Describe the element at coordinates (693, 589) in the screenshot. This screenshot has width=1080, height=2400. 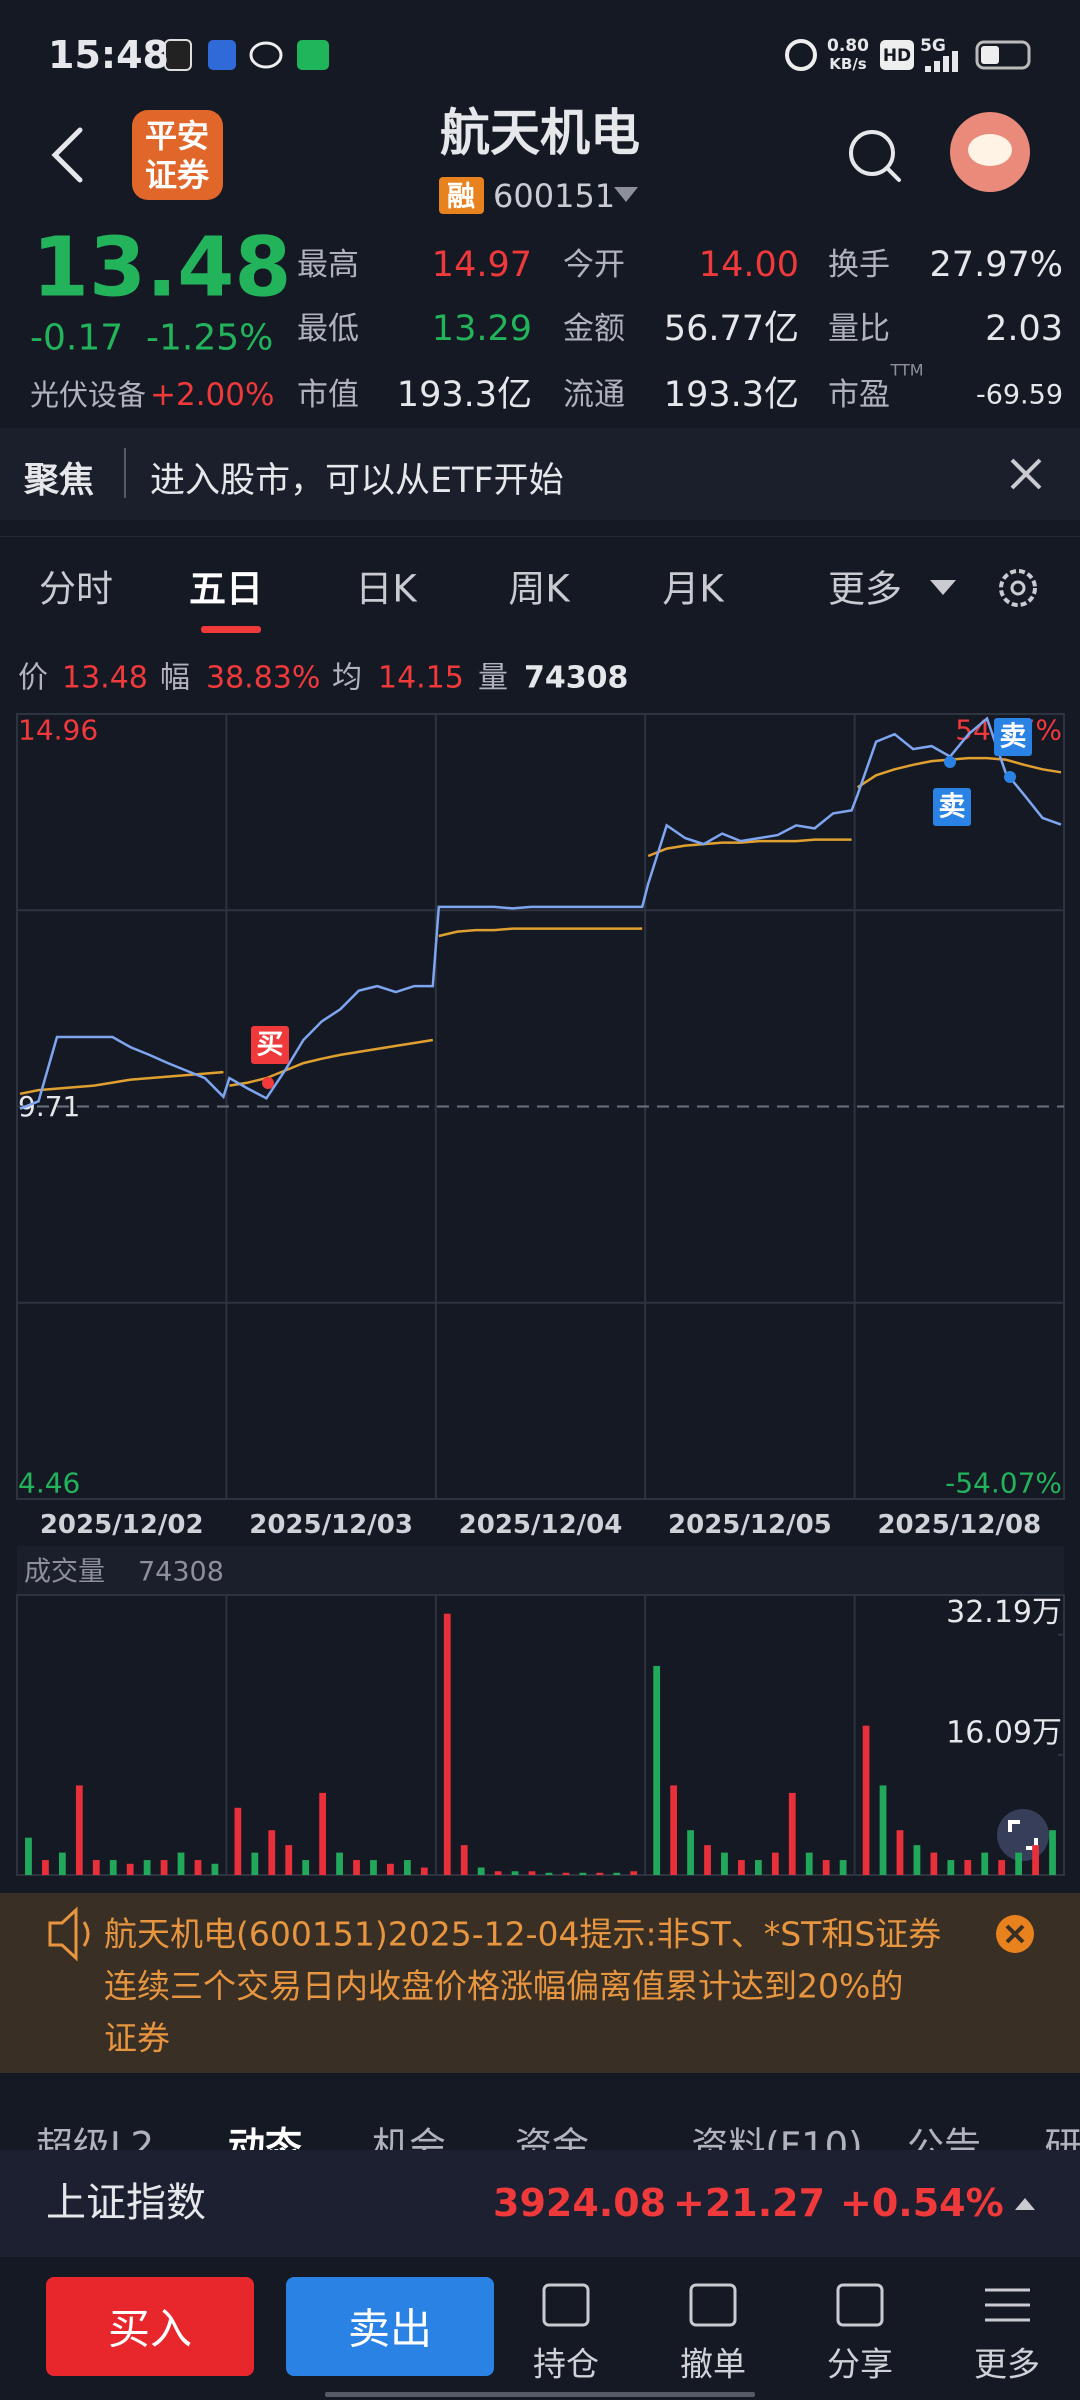
I see `chart-tab: 月K` at that location.